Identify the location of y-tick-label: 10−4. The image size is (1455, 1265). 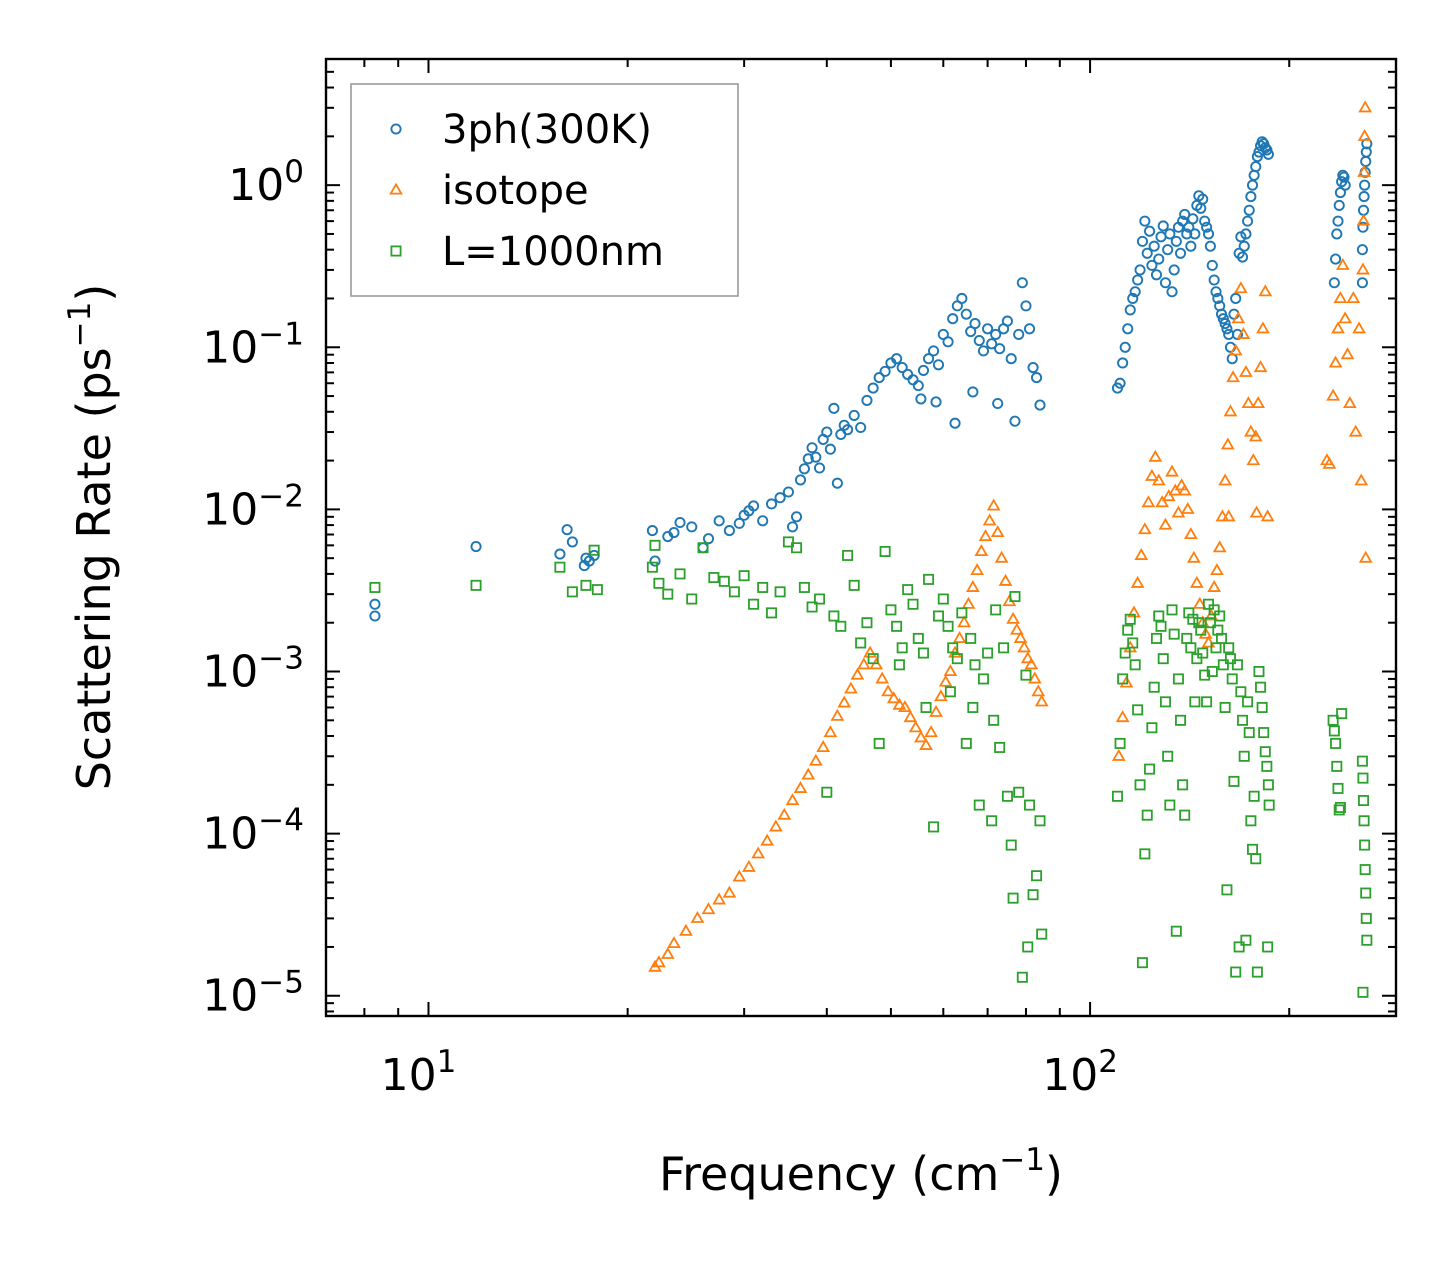
(253, 831).